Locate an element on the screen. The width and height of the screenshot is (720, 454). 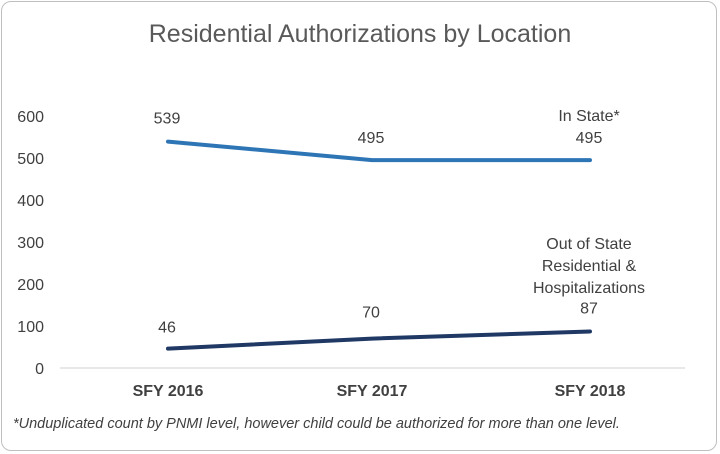
x-tick-label: SFY 2016 is located at coordinates (168, 391).